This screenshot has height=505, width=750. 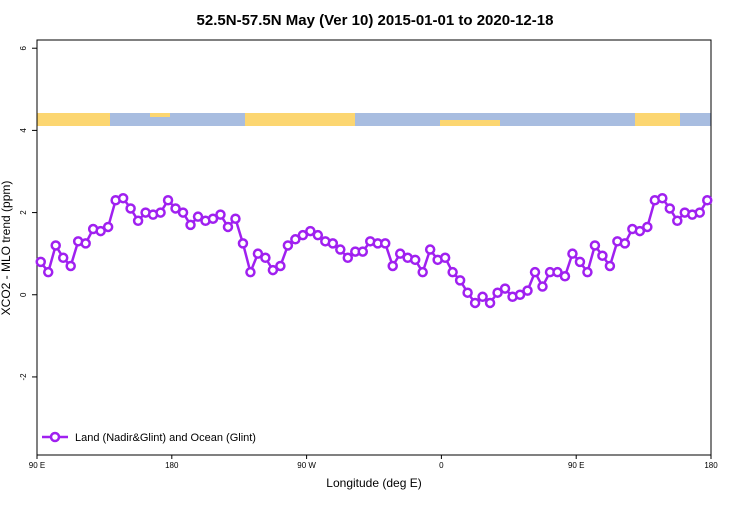 What do you see at coordinates (6, 248) in the screenshot?
I see `y-axis-label: XCO2 - MLO trend (ppm)` at bounding box center [6, 248].